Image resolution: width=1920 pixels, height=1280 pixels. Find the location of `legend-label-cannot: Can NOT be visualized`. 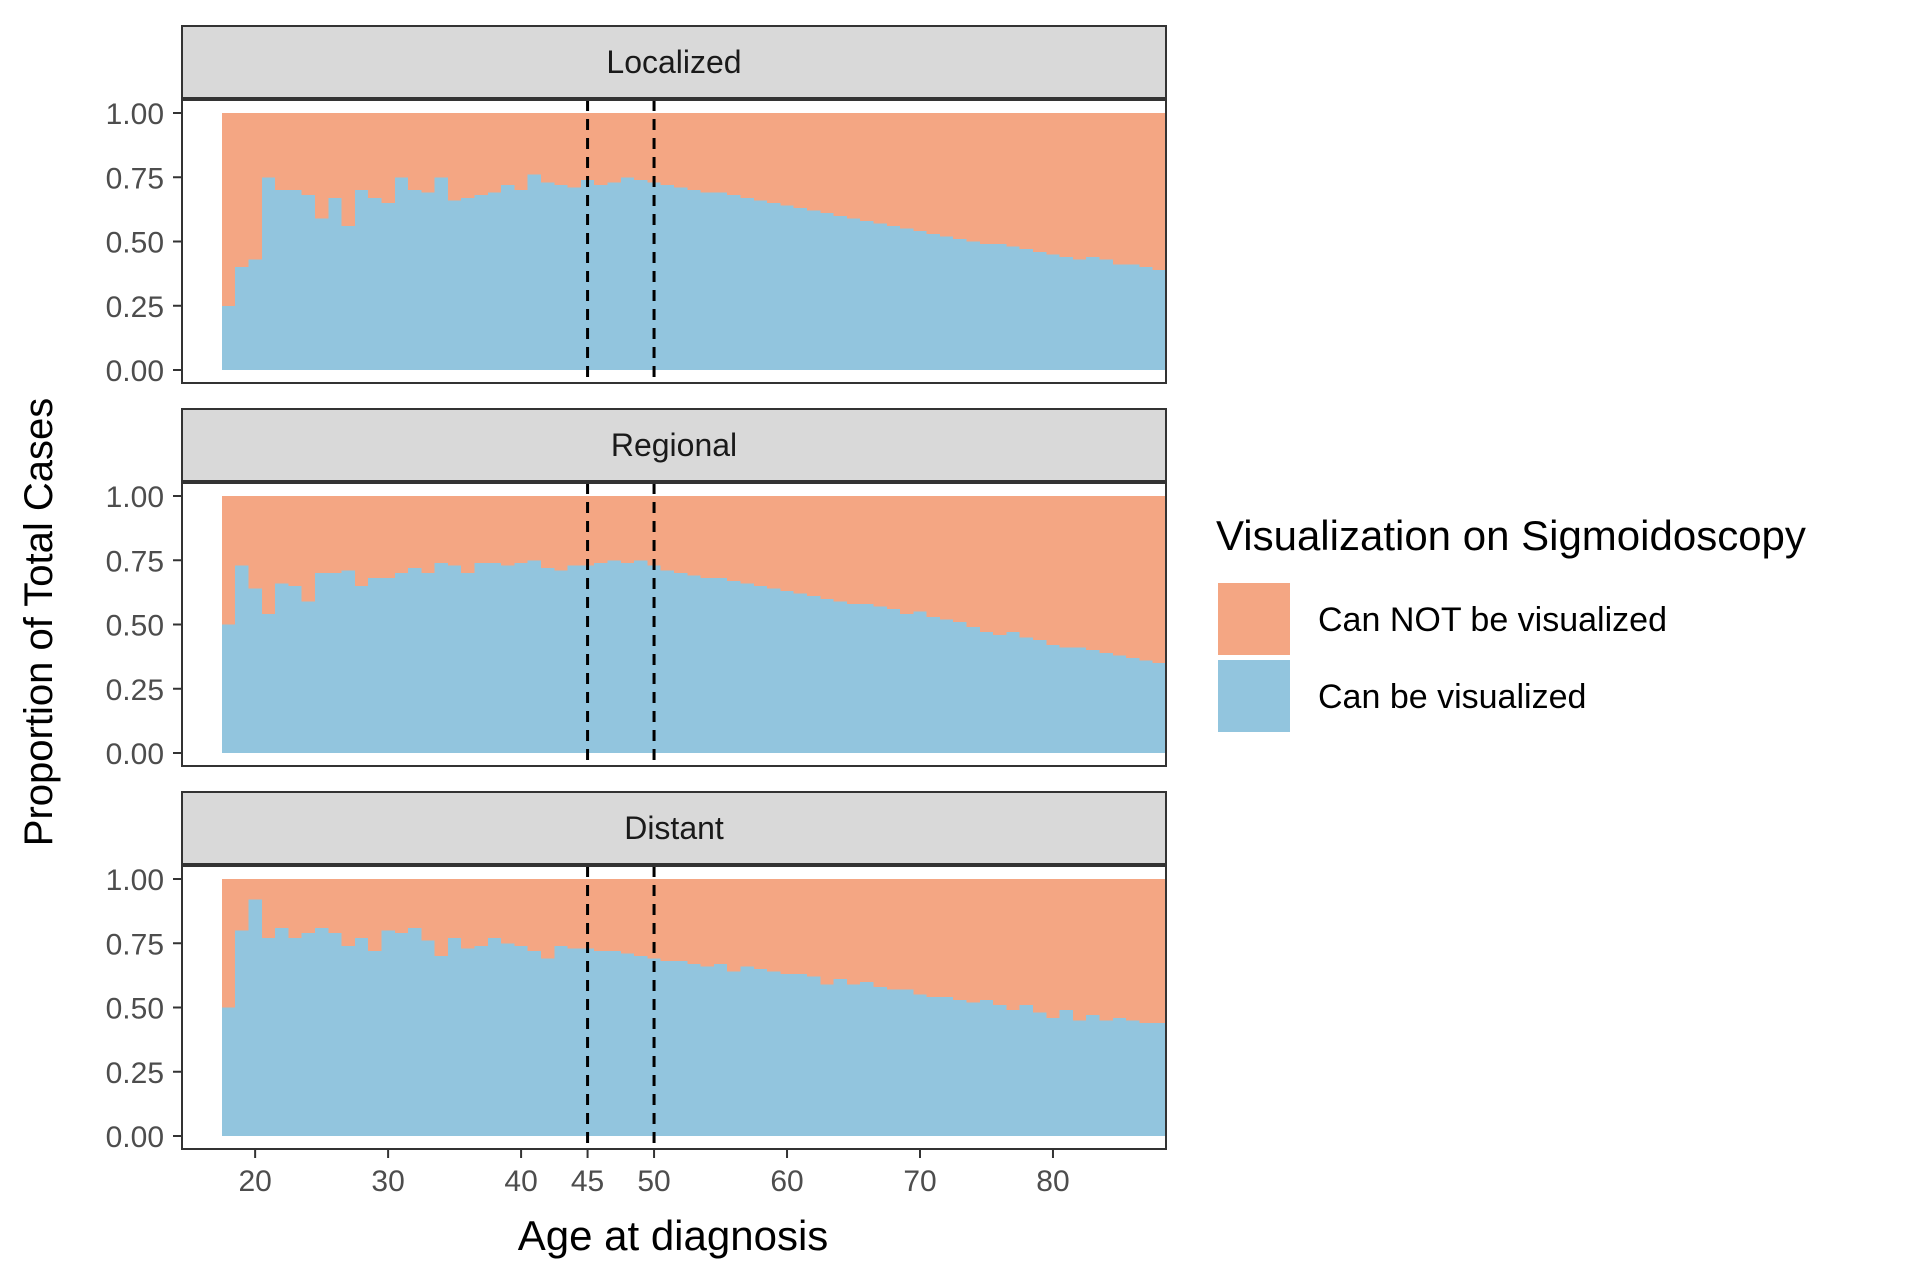

legend-label-cannot: Can NOT be visualized is located at coordinates (1492, 620).